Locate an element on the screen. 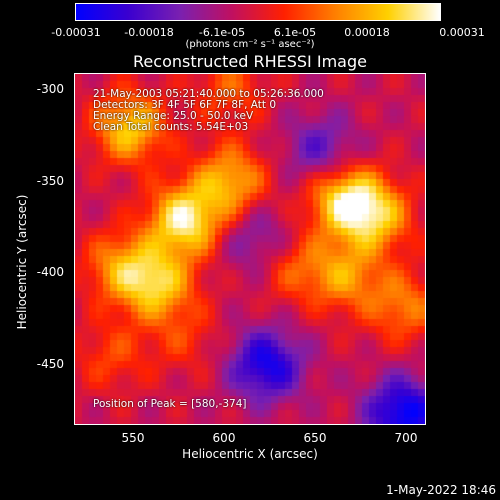 The height and width of the screenshot is (500, 500). plot-title: Reconstructed RHESSI Image is located at coordinates (250, 61).